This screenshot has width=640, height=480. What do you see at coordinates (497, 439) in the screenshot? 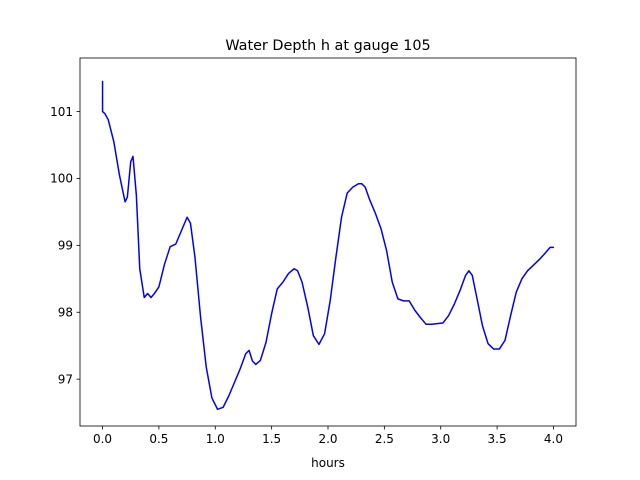
I see `x-tick-label: 3.5` at bounding box center [497, 439].